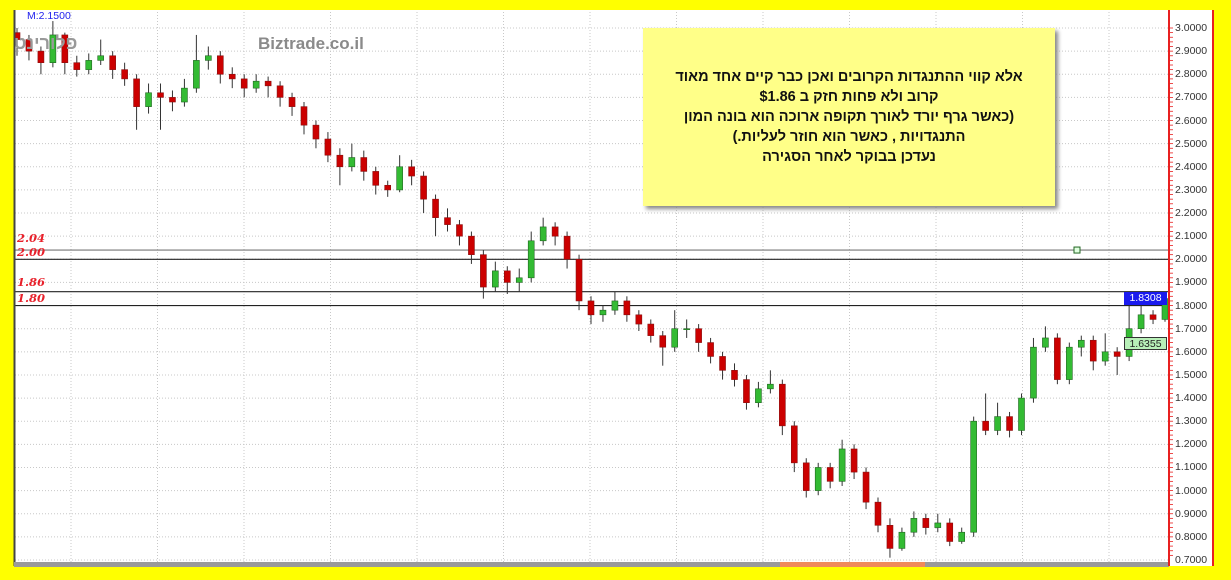 The height and width of the screenshot is (580, 1231). What do you see at coordinates (1191, 328) in the screenshot?
I see `y-tick-label: 1.7000` at bounding box center [1191, 328].